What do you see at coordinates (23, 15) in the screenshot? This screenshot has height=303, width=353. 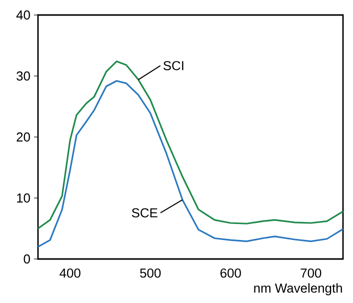 I see `y-tick-label: 40` at bounding box center [23, 15].